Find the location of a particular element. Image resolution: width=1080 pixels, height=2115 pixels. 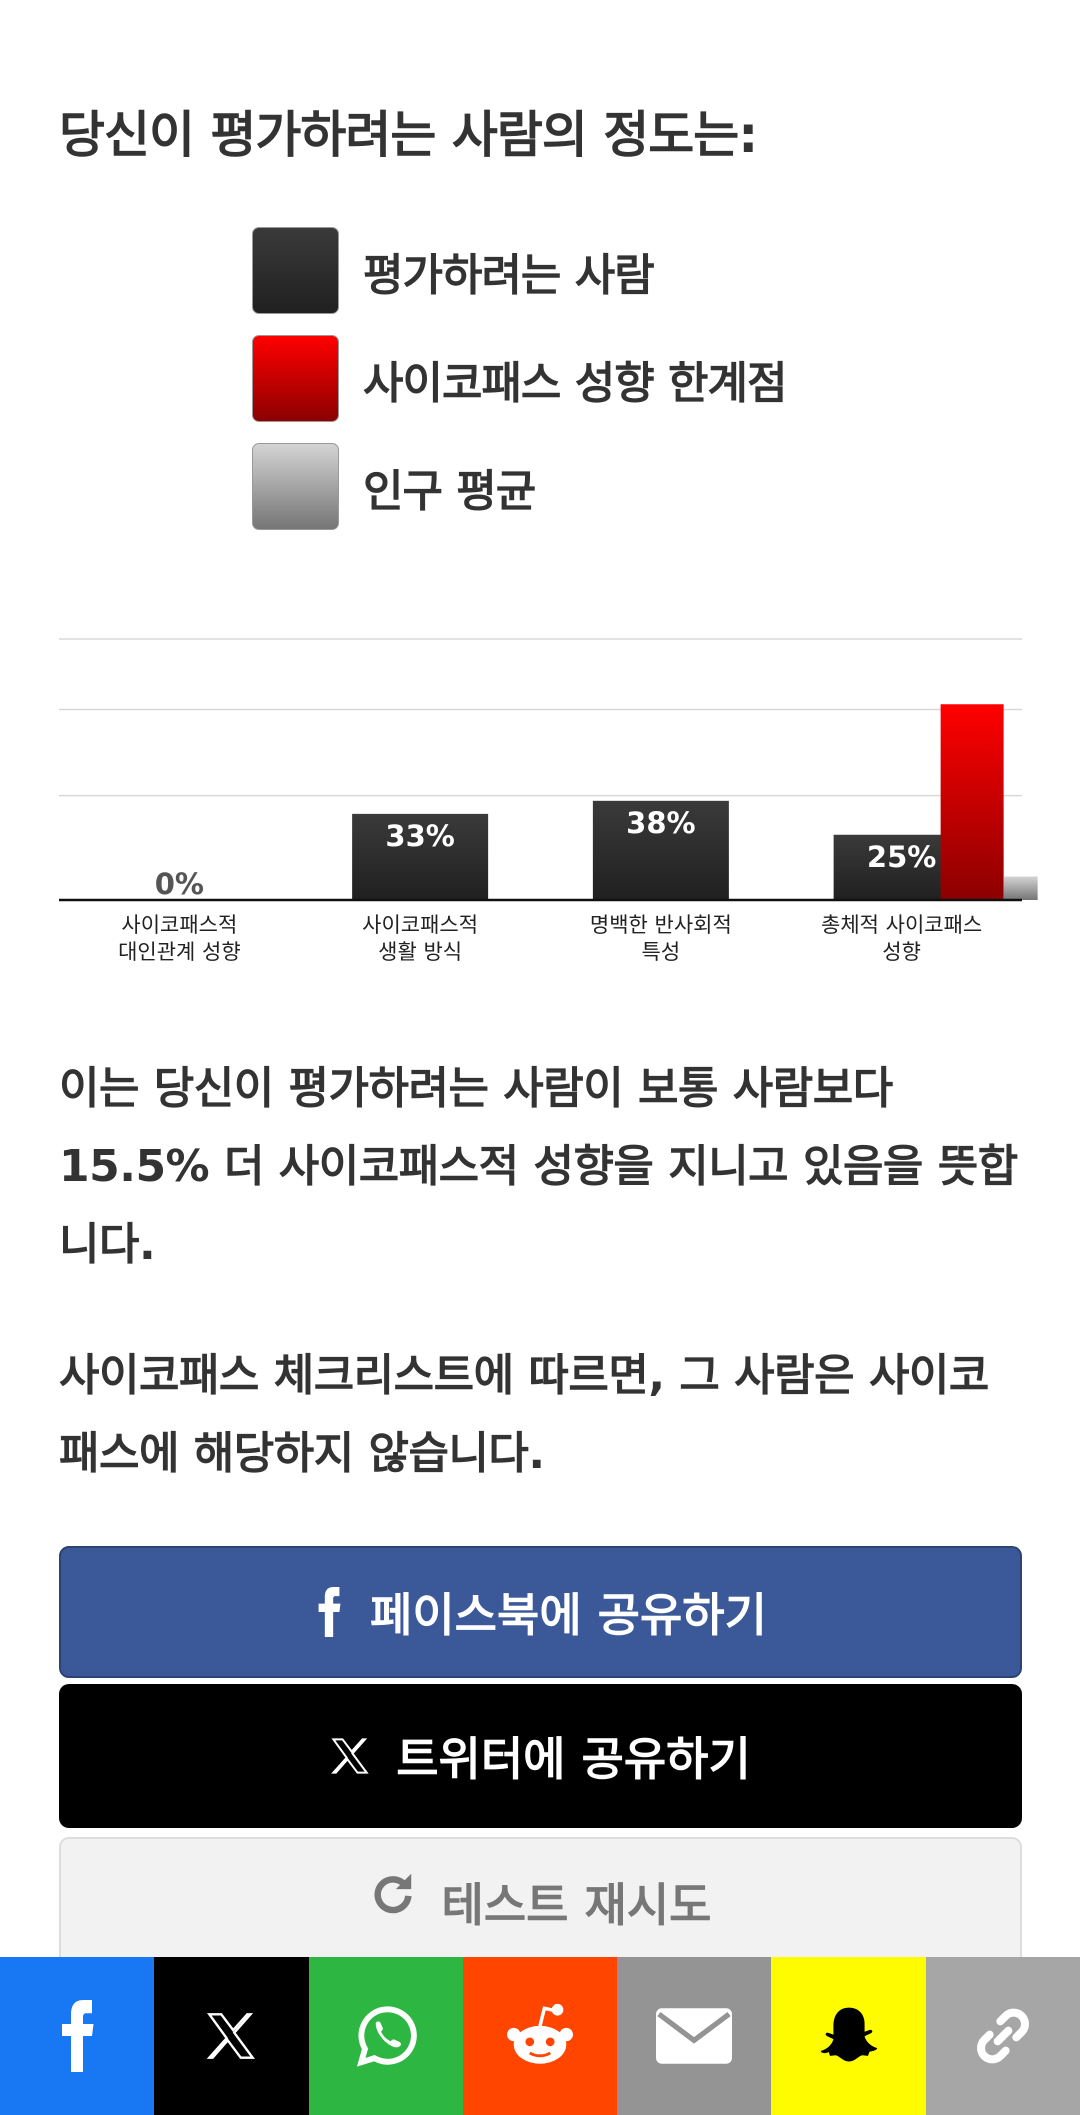

legend-item: 평가하려는 사람 is located at coordinates (453, 270).